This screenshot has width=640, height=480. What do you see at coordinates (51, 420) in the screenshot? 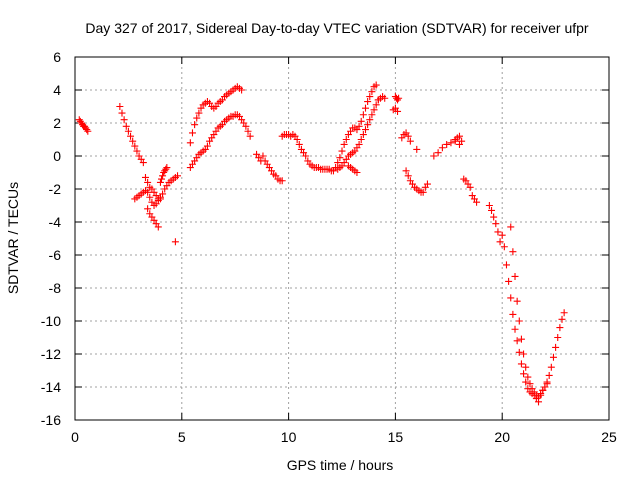
I see `y-tick-label: -16` at bounding box center [51, 420].